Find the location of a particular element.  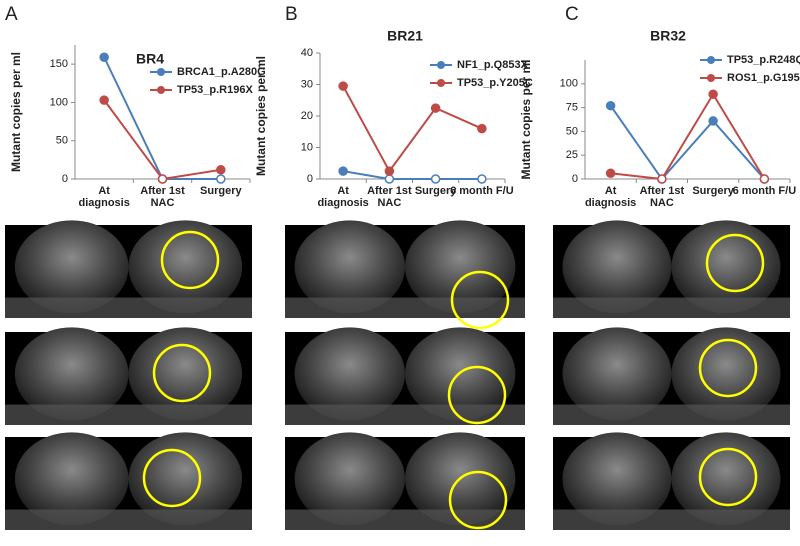

chart-title: BR4 is located at coordinates (150, 59).